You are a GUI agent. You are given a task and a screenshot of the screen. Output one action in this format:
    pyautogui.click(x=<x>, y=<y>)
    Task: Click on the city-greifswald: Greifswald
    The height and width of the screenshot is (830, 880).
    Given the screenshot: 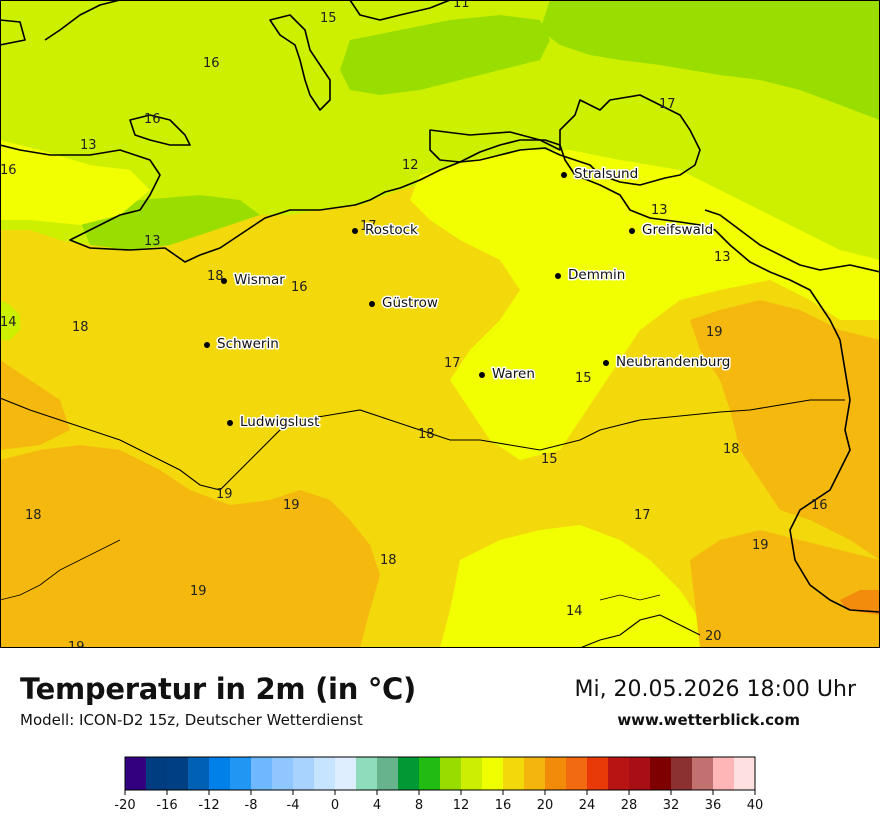 What is the action you would take?
    pyautogui.click(x=672, y=230)
    